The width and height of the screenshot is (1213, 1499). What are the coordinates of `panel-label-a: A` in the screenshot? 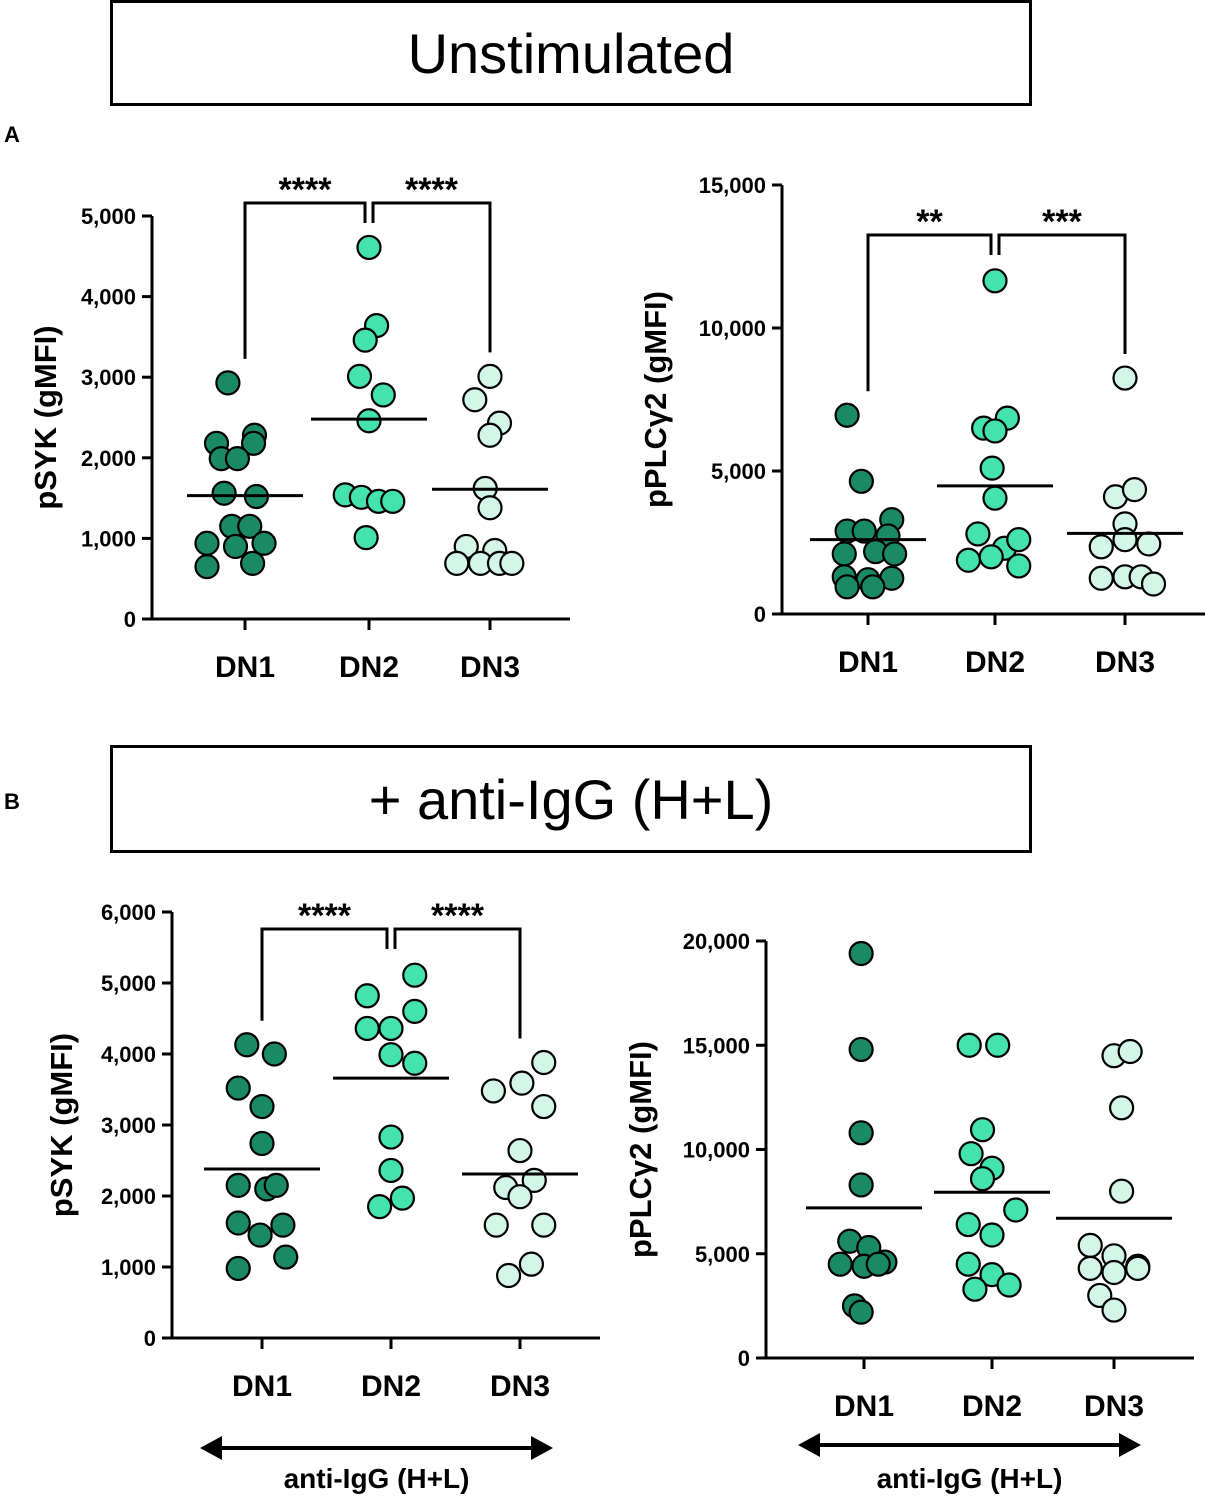 It's located at (12, 134).